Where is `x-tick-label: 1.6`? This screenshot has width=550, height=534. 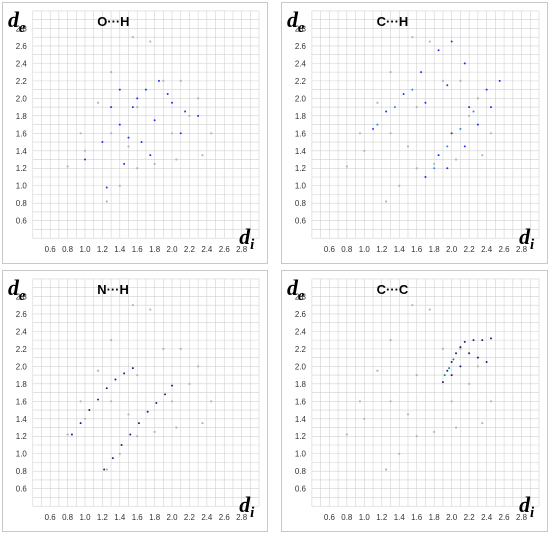 x-tick-label: 1.6 is located at coordinates (417, 517).